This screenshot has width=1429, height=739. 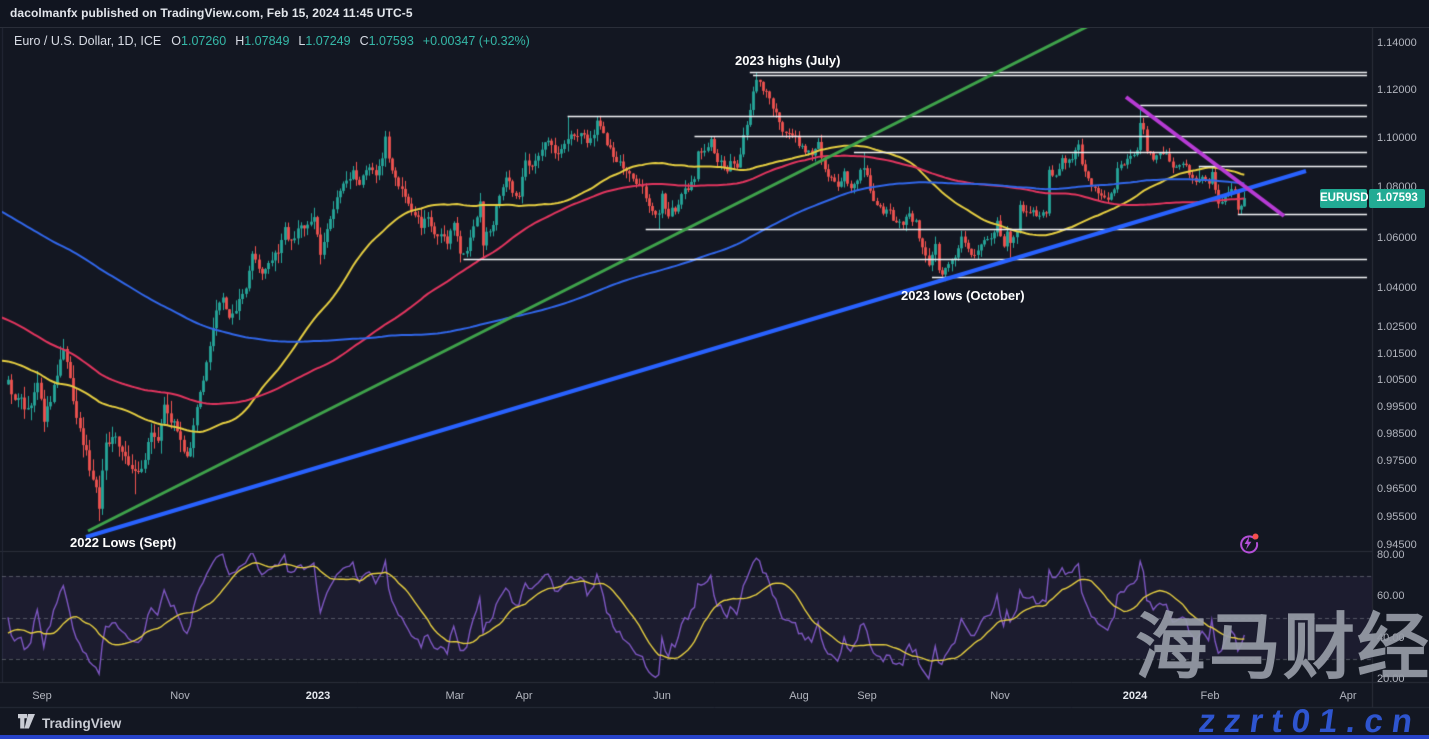 I want to click on price-tick: 0.99500, so click(x=1397, y=406).